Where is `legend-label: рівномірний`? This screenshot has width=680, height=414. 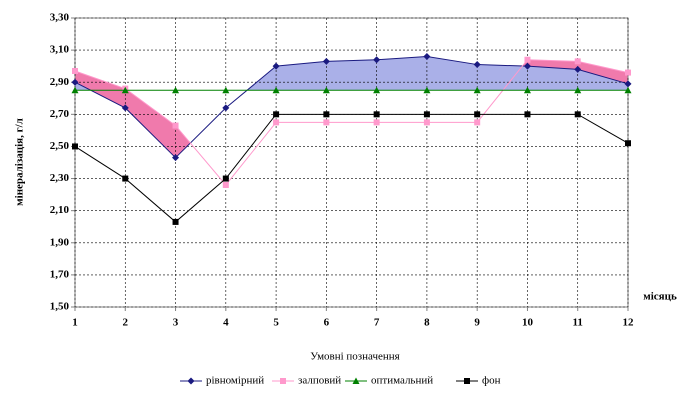
legend-label: рівномірний is located at coordinates (235, 381).